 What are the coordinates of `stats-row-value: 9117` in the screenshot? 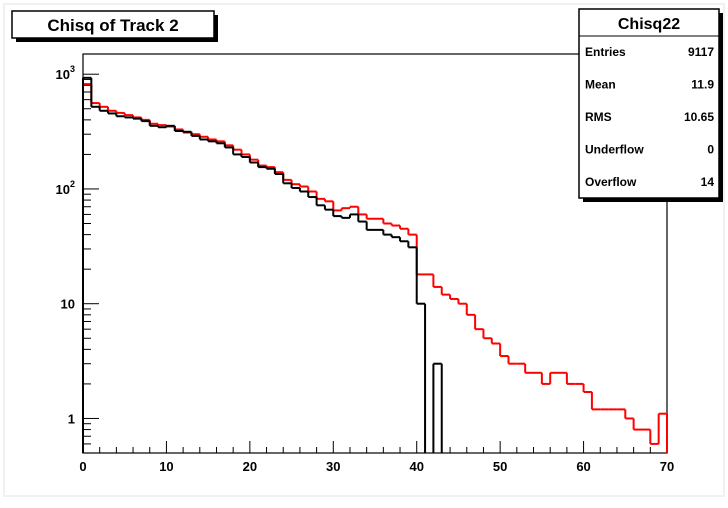 It's located at (701, 52).